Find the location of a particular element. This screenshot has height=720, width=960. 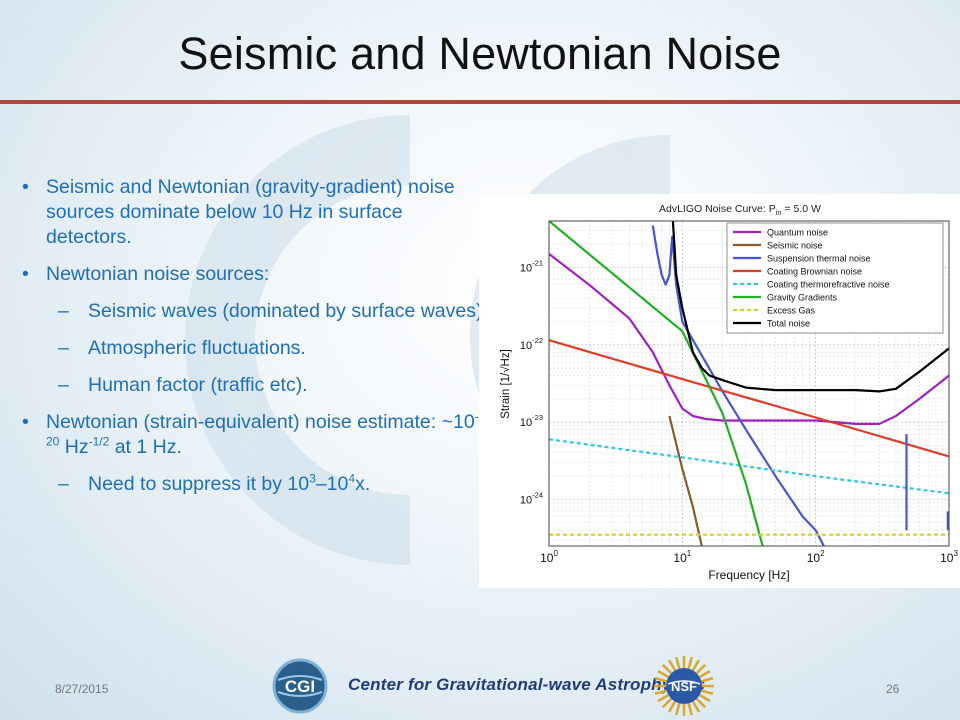

cgwa-globe-logo: CGI is located at coordinates (300, 686).